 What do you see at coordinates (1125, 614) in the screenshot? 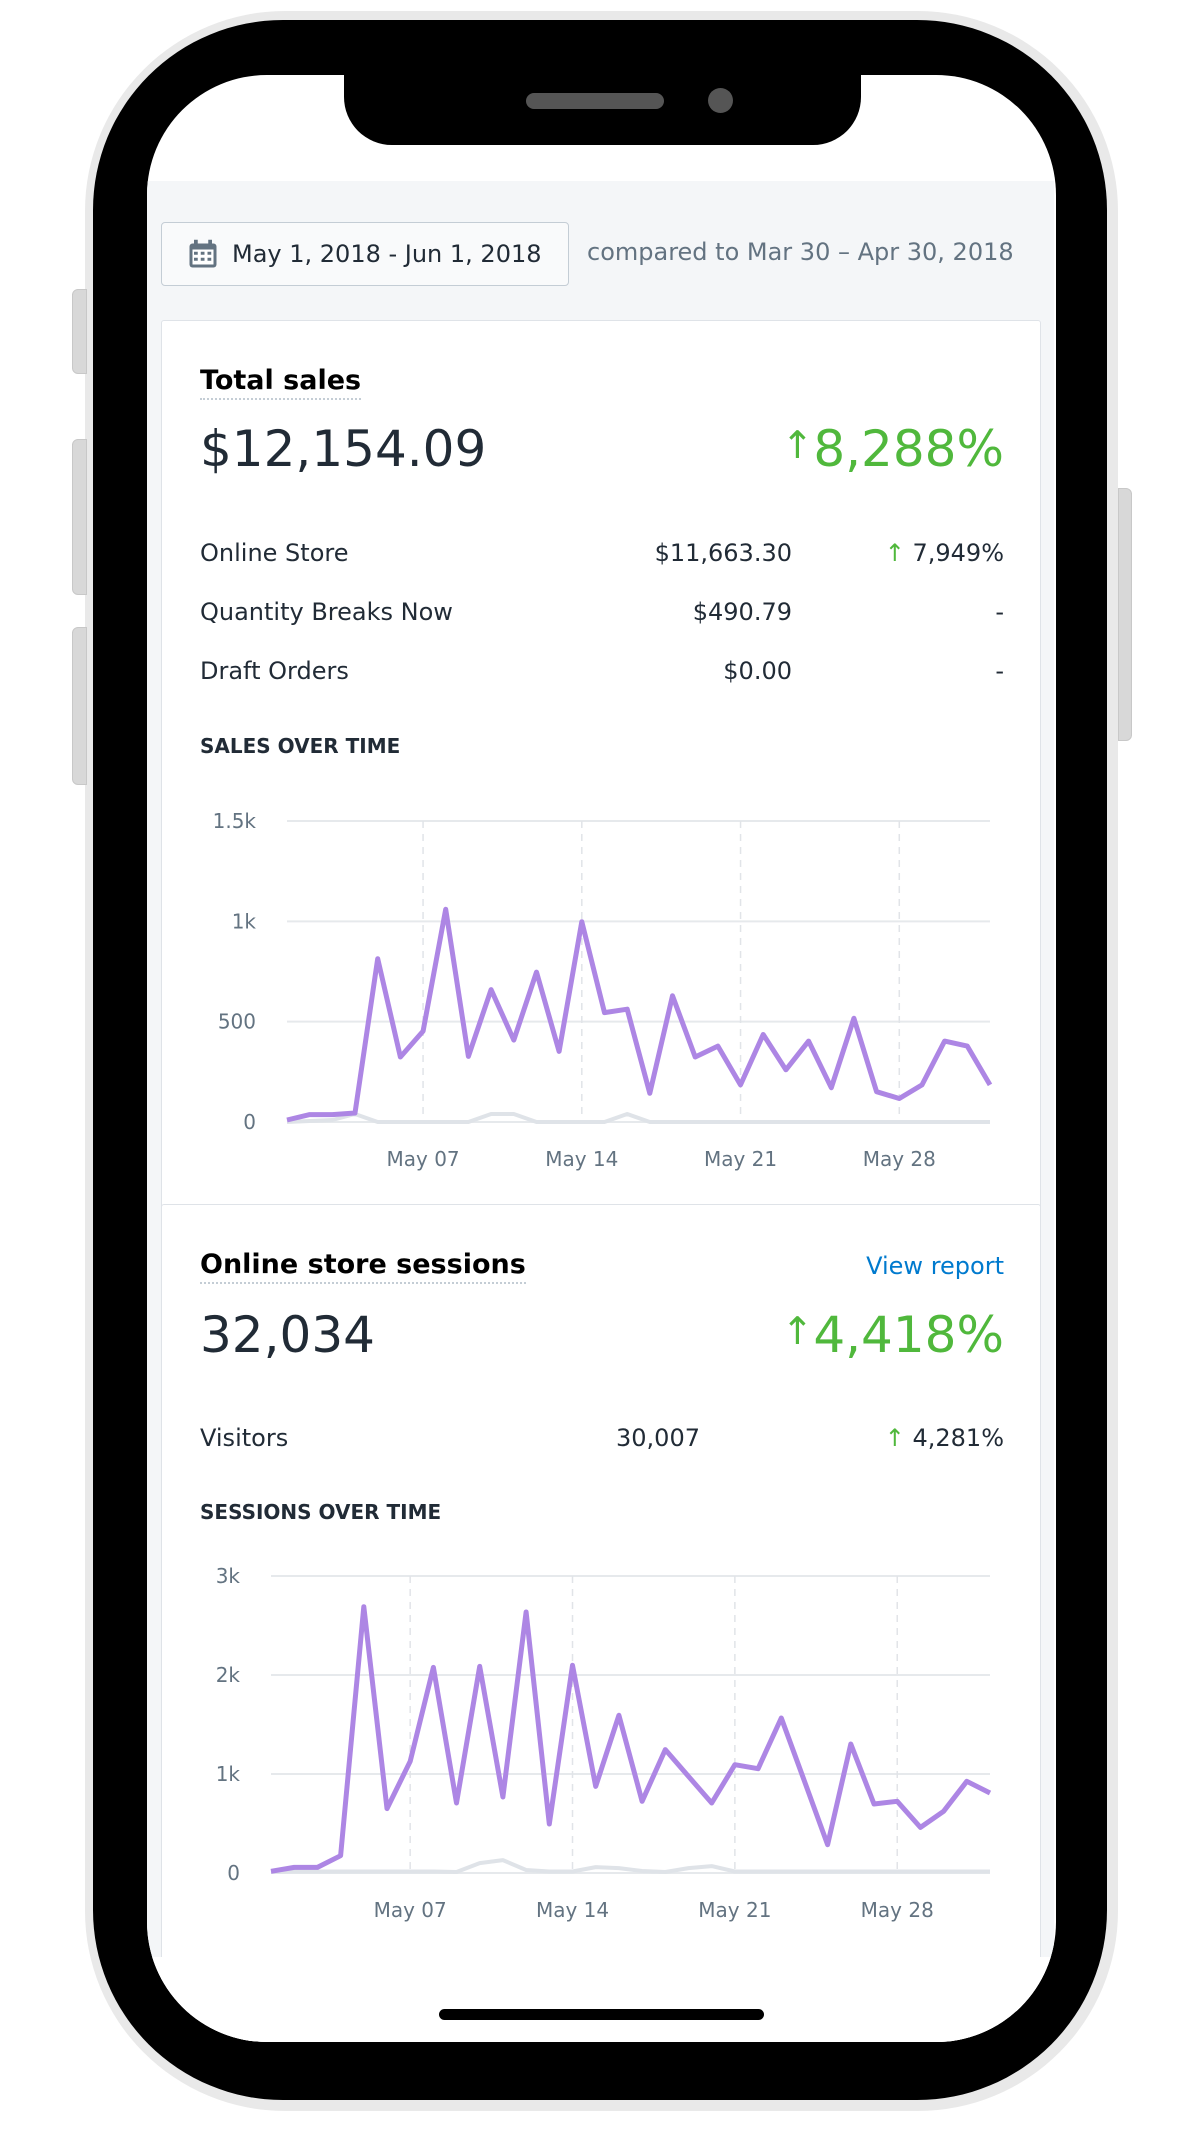
I see `power-button` at bounding box center [1125, 614].